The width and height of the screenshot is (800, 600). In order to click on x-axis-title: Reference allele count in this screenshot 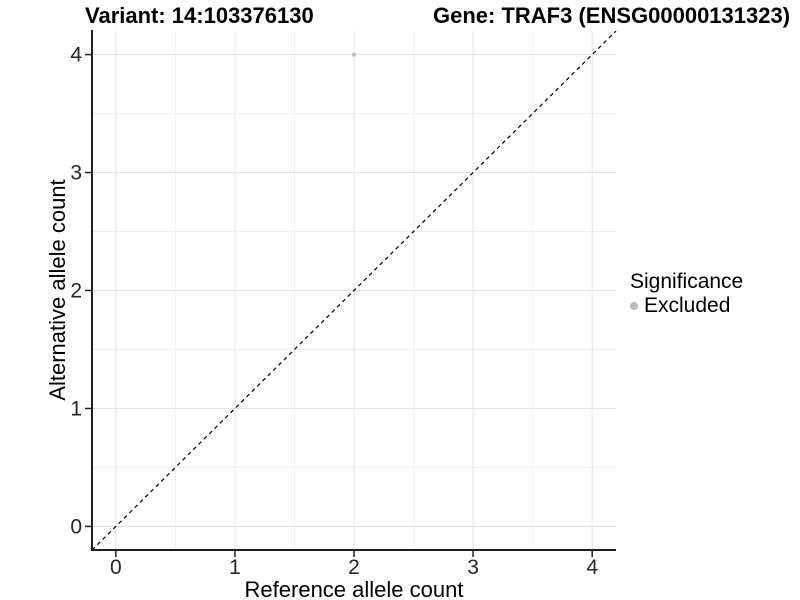, I will do `click(354, 588)`.